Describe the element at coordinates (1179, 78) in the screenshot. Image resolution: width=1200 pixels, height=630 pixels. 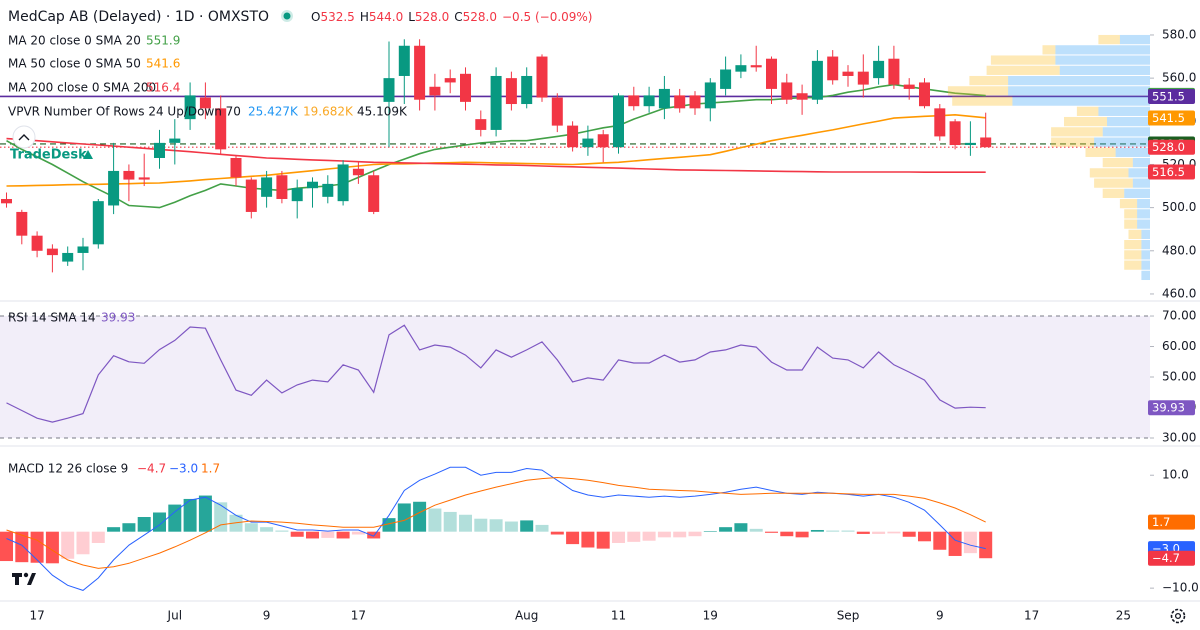
I see `y-tick-label: 560.0` at that location.